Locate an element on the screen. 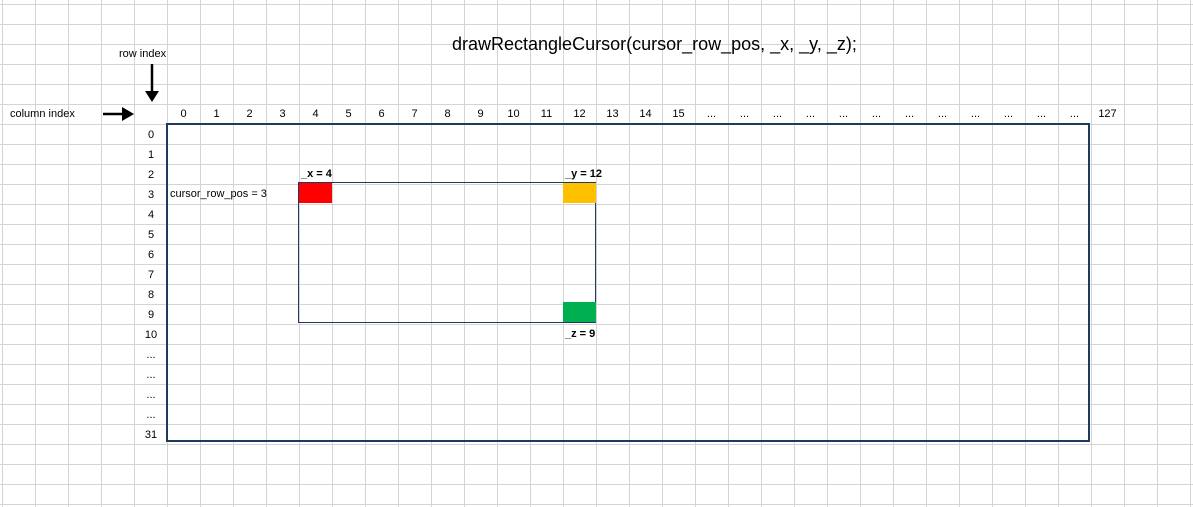 This screenshot has height=507, width=1193. column-index: 3 is located at coordinates (282, 114).